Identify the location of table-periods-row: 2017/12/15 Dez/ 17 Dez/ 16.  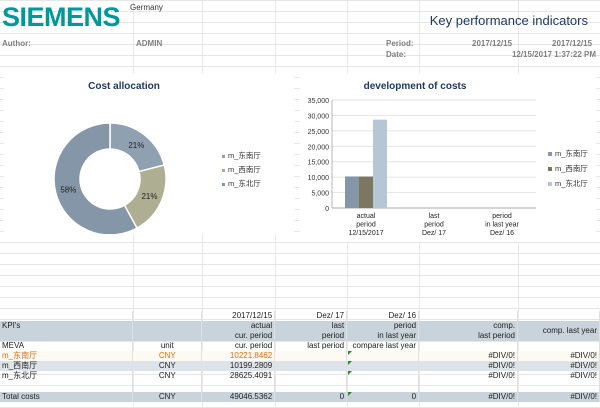
(300, 316).